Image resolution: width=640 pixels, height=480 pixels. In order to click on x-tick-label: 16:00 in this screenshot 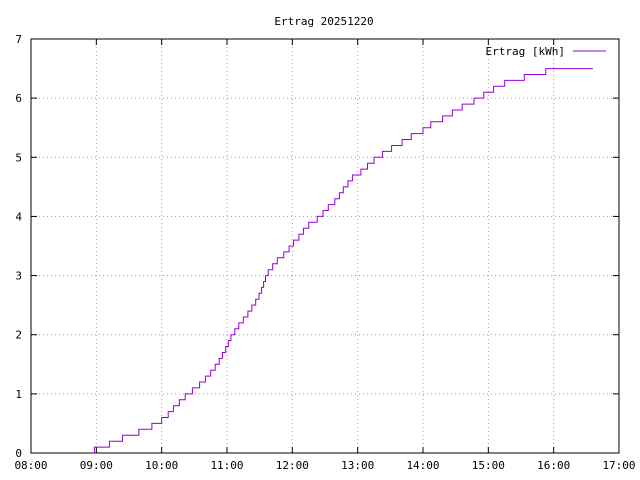, I will do `click(553, 465)`.